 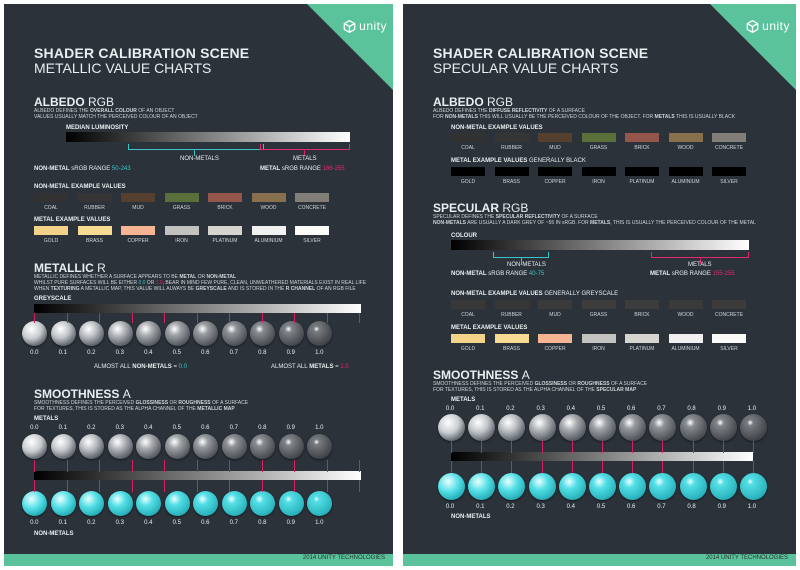 I want to click on page-footer: 2014 UNITY TECHNOLOGIES, so click(x=599, y=560).